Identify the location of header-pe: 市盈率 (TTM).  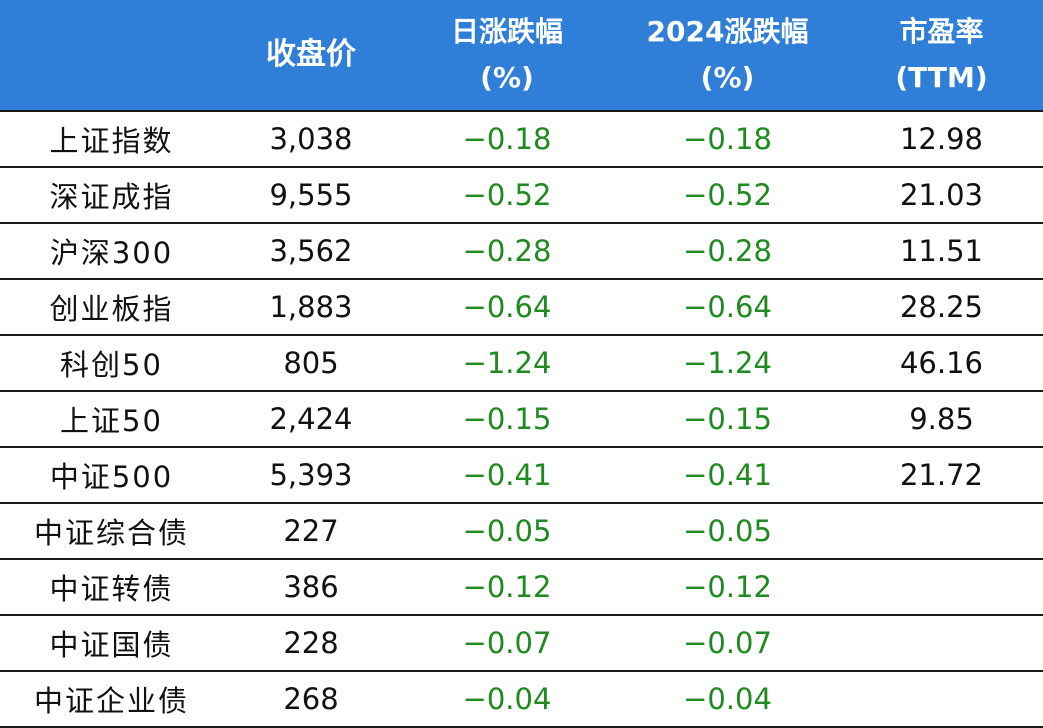
(941, 55).